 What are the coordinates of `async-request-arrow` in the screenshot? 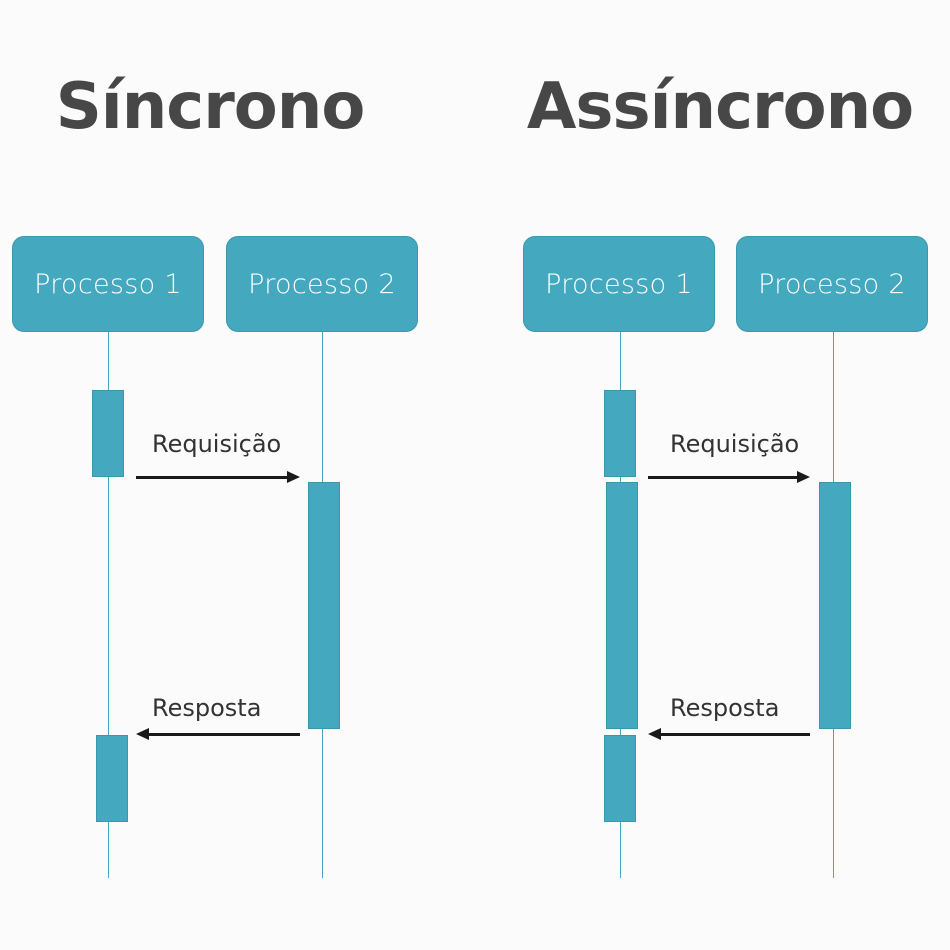 It's located at (729, 477).